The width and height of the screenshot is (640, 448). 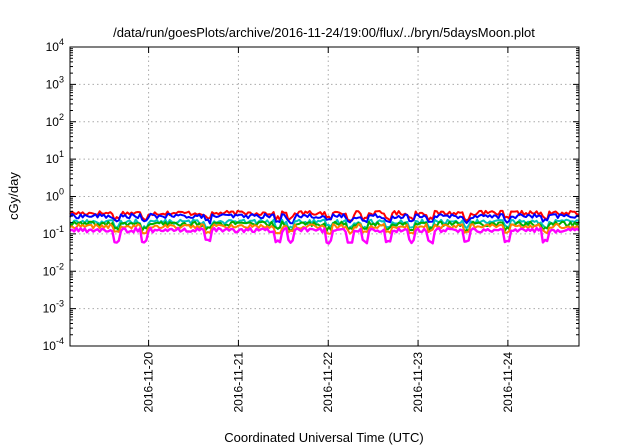 What do you see at coordinates (149, 382) in the screenshot?
I see `x-tick-label: 2016-11-20` at bounding box center [149, 382].